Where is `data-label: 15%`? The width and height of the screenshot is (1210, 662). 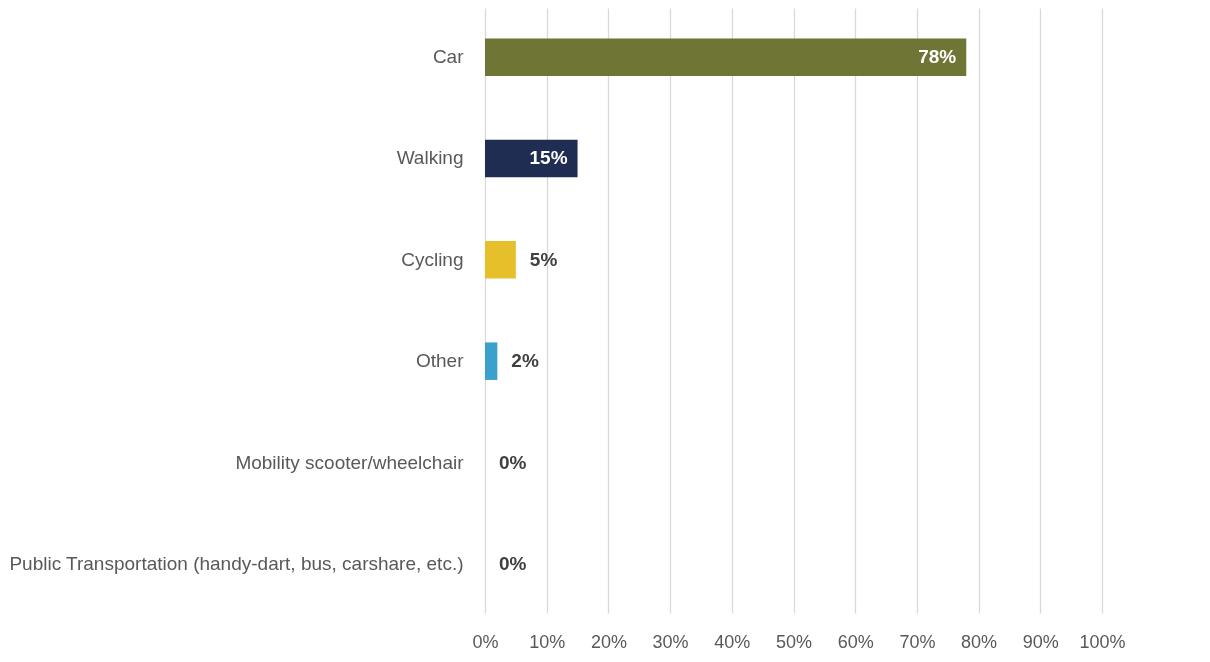 data-label: 15% is located at coordinates (548, 158).